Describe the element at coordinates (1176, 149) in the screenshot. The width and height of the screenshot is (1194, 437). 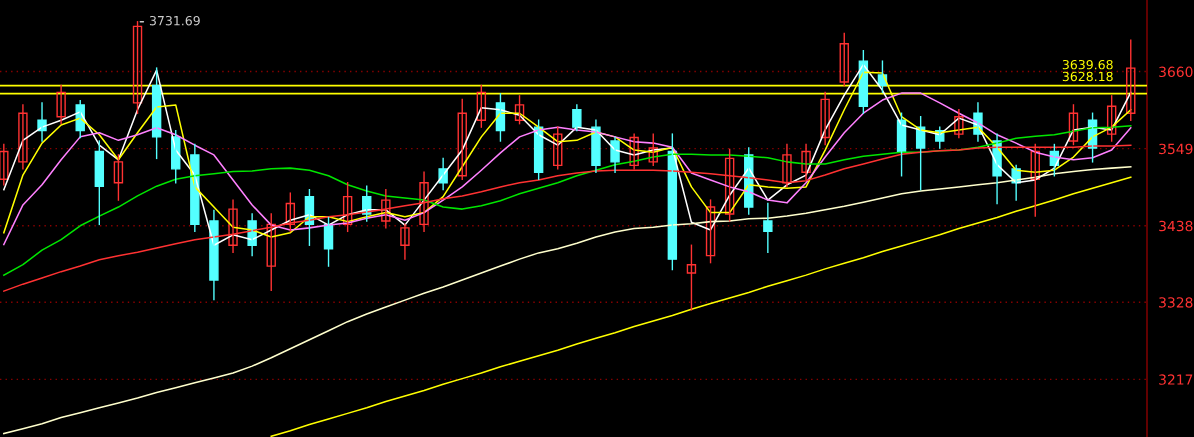
I see `y-tick-label: 3549` at that location.